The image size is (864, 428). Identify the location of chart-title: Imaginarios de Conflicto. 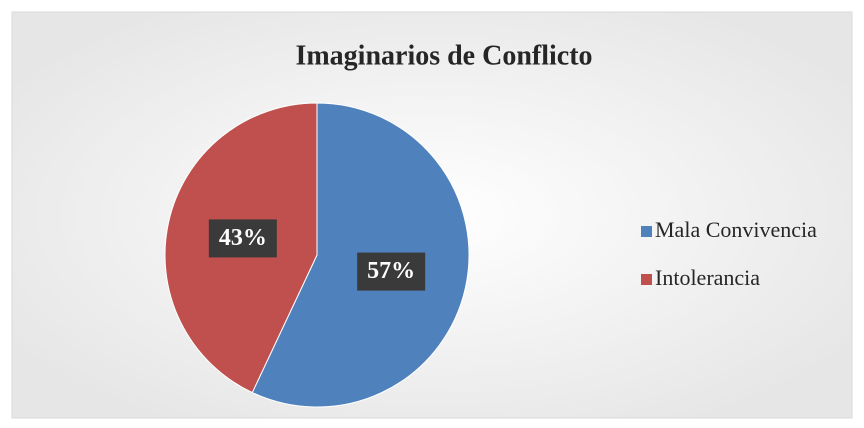
(443, 55).